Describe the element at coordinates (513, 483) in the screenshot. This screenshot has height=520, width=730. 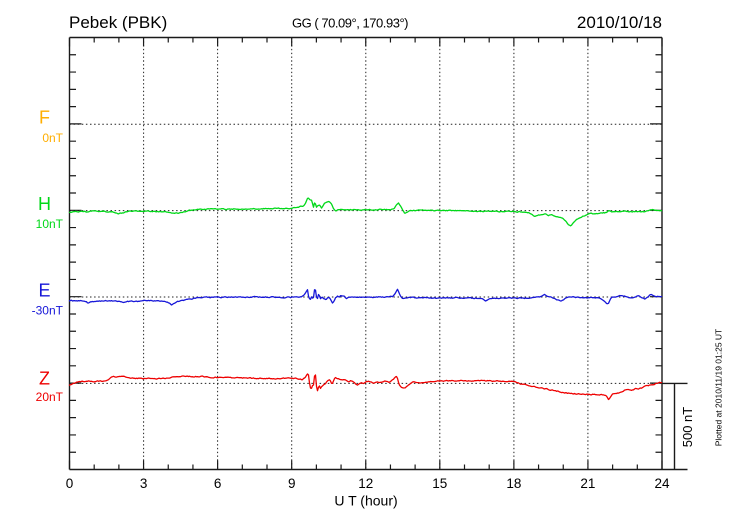
I see `svg-text: 18` at that location.